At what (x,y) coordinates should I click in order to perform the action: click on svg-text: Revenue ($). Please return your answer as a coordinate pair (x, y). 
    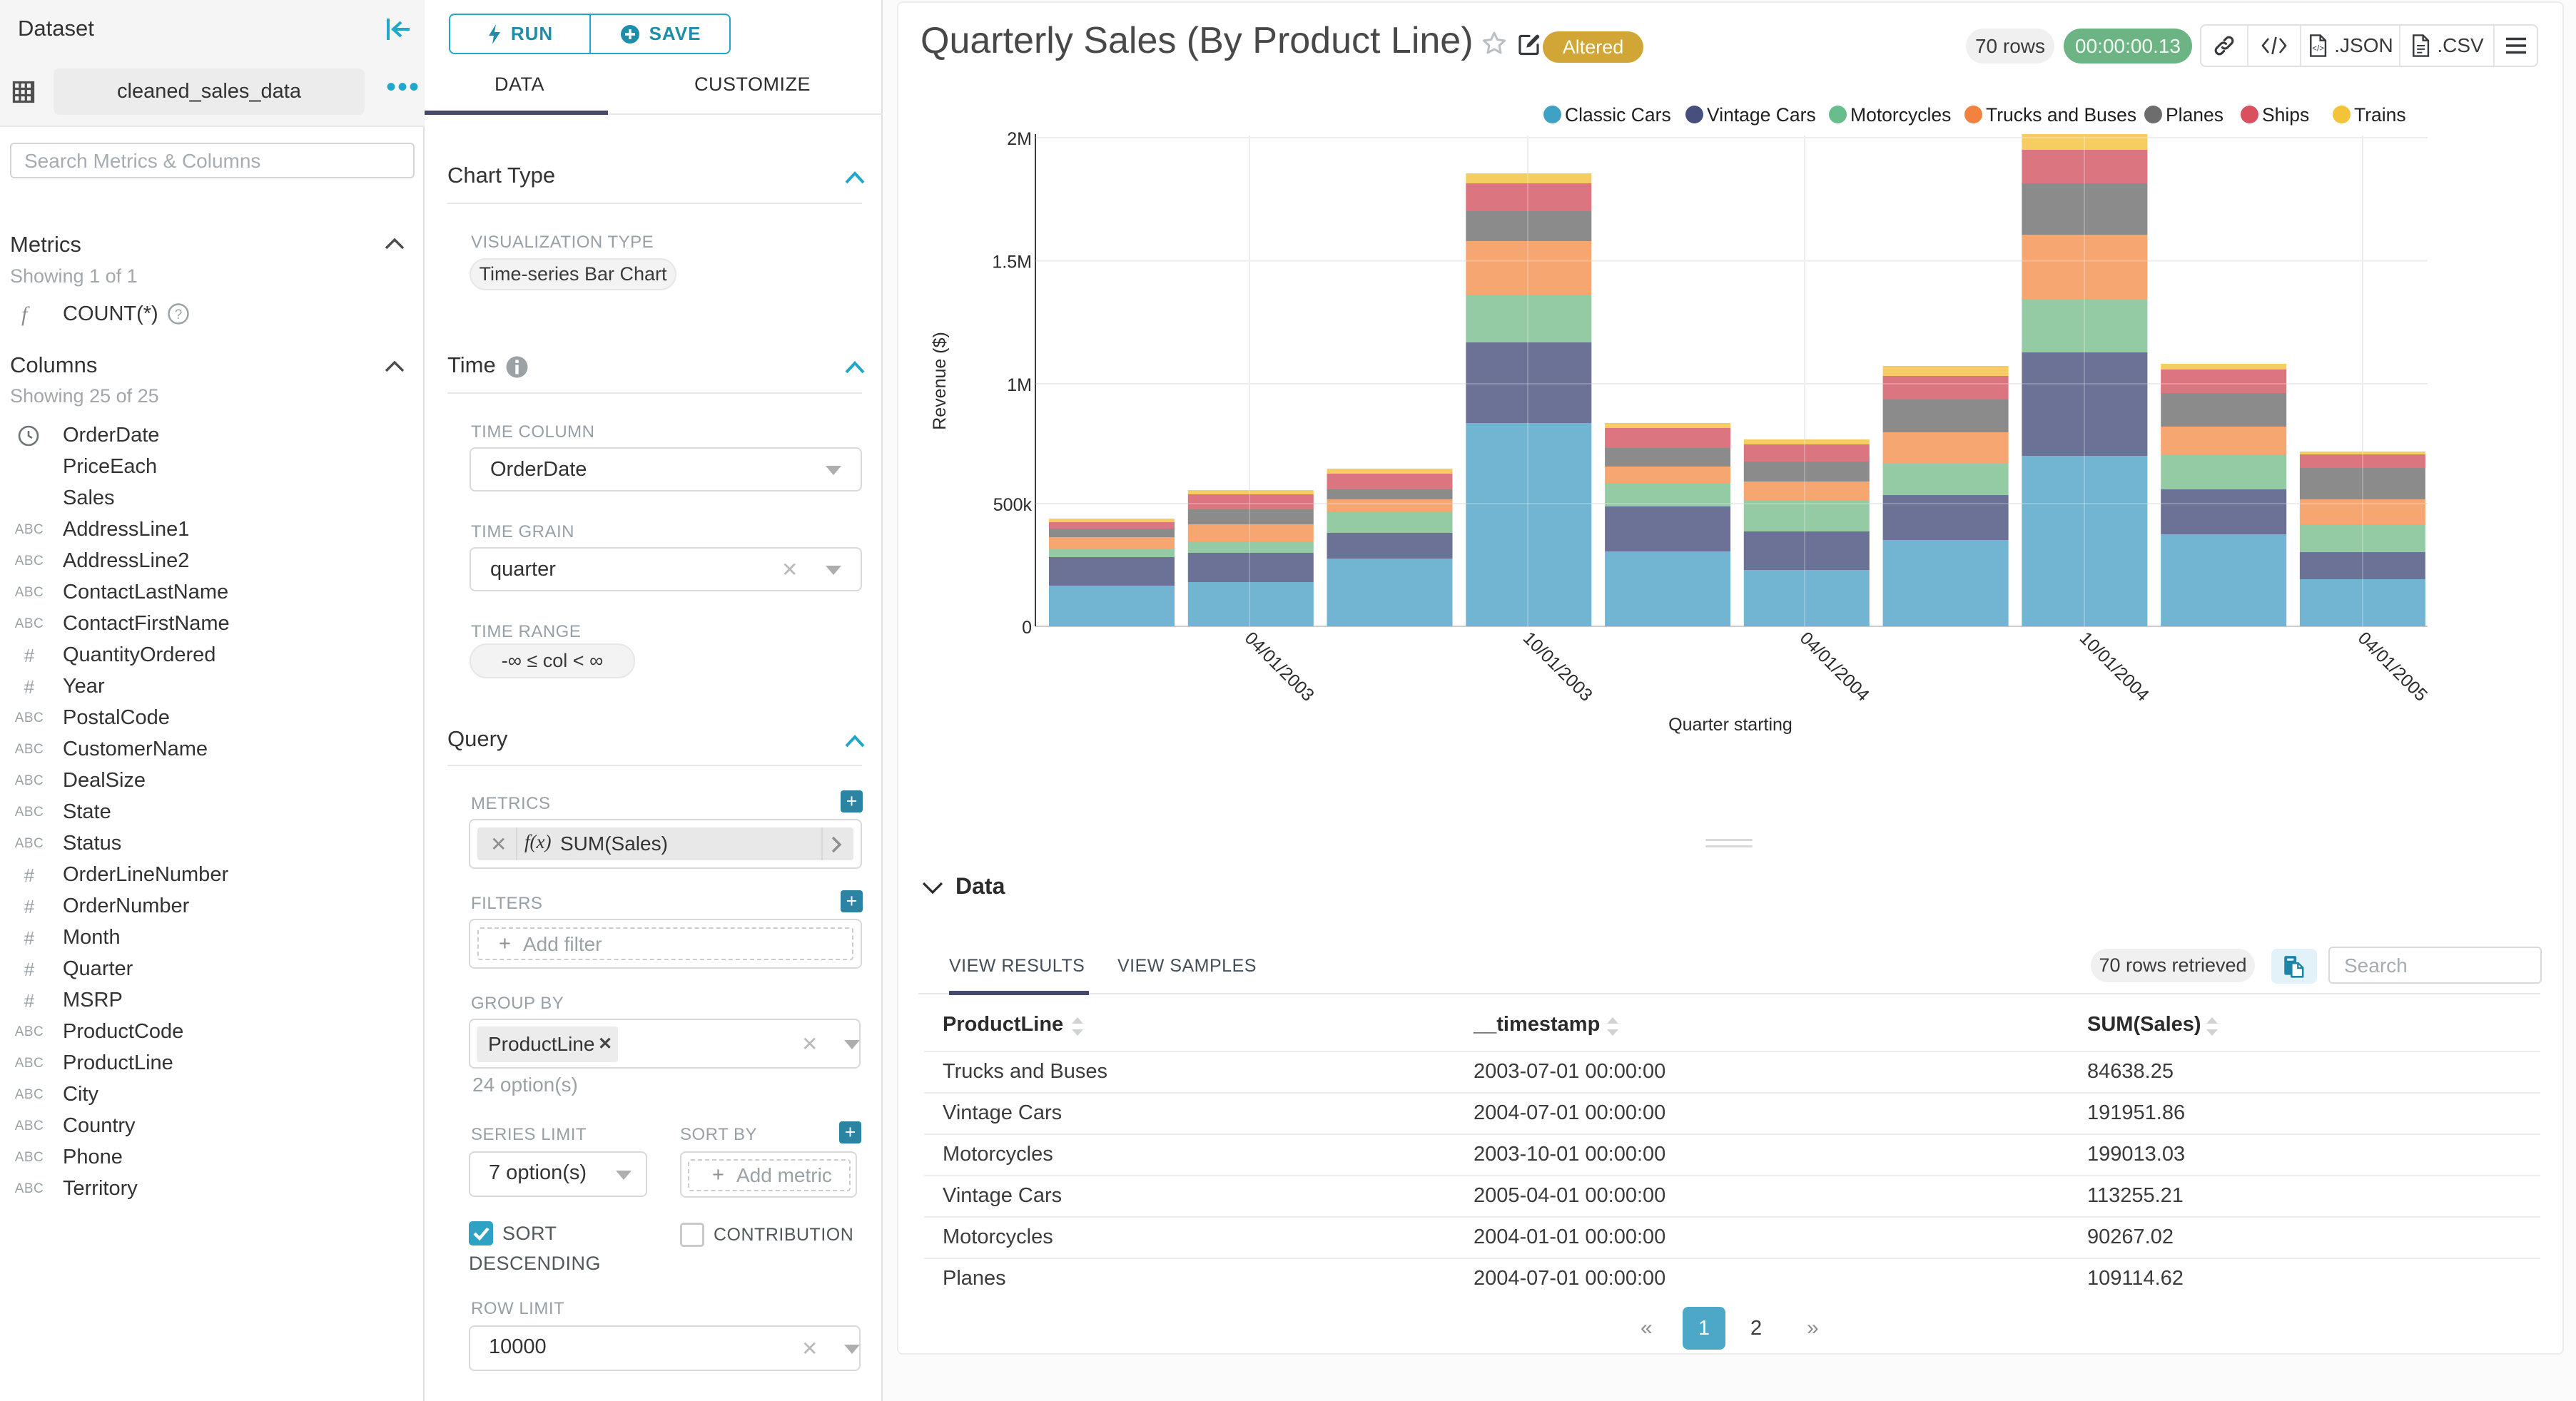
    Looking at the image, I should click on (940, 381).